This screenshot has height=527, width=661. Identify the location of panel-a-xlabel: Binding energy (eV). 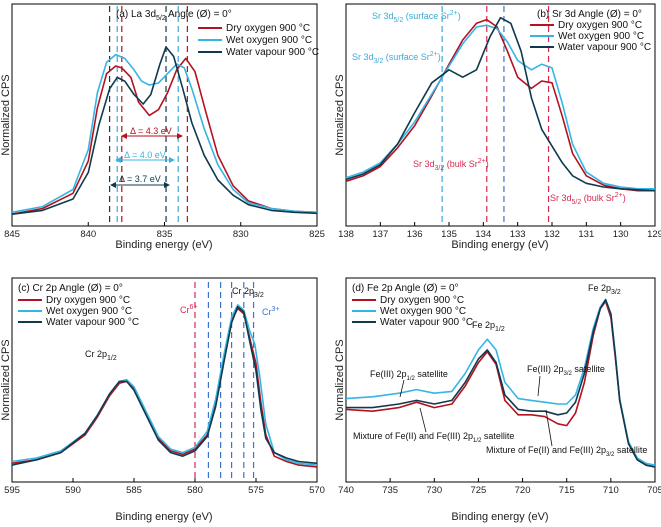
(163, 245).